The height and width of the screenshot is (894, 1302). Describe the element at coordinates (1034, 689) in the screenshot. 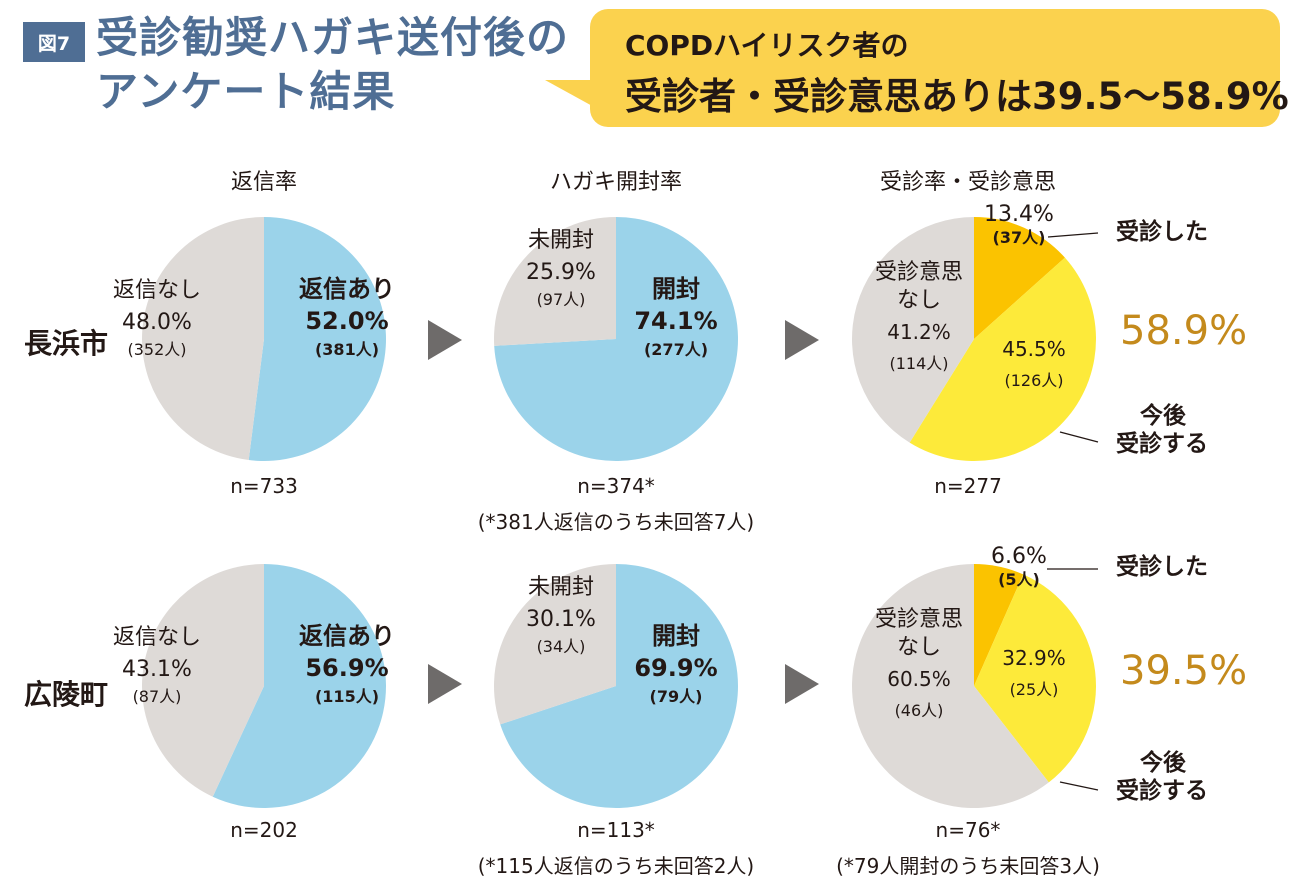

I see `slice-count-label: (25人)` at that location.